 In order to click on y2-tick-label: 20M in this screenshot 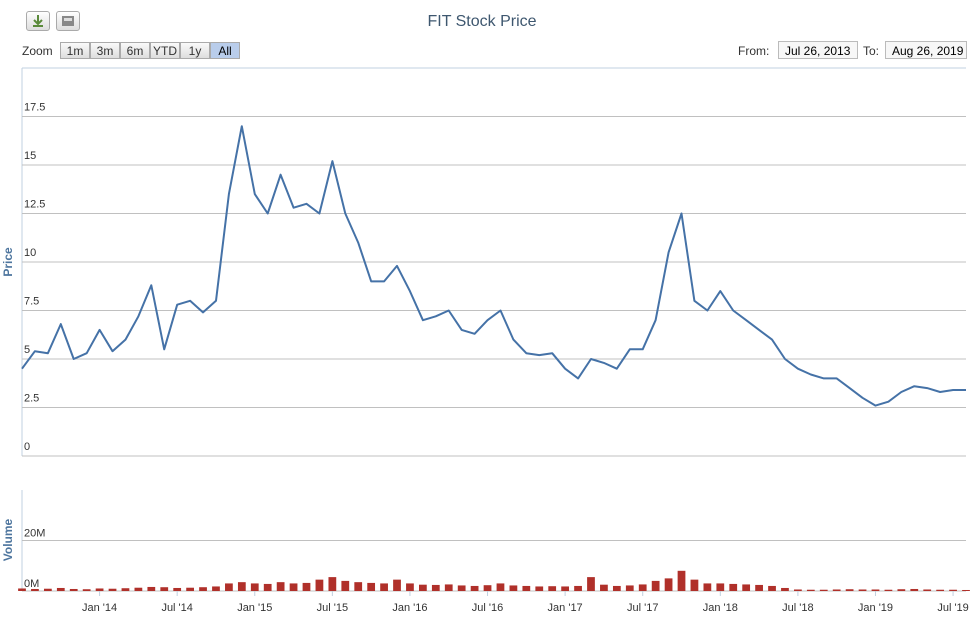, I will do `click(34, 534)`.